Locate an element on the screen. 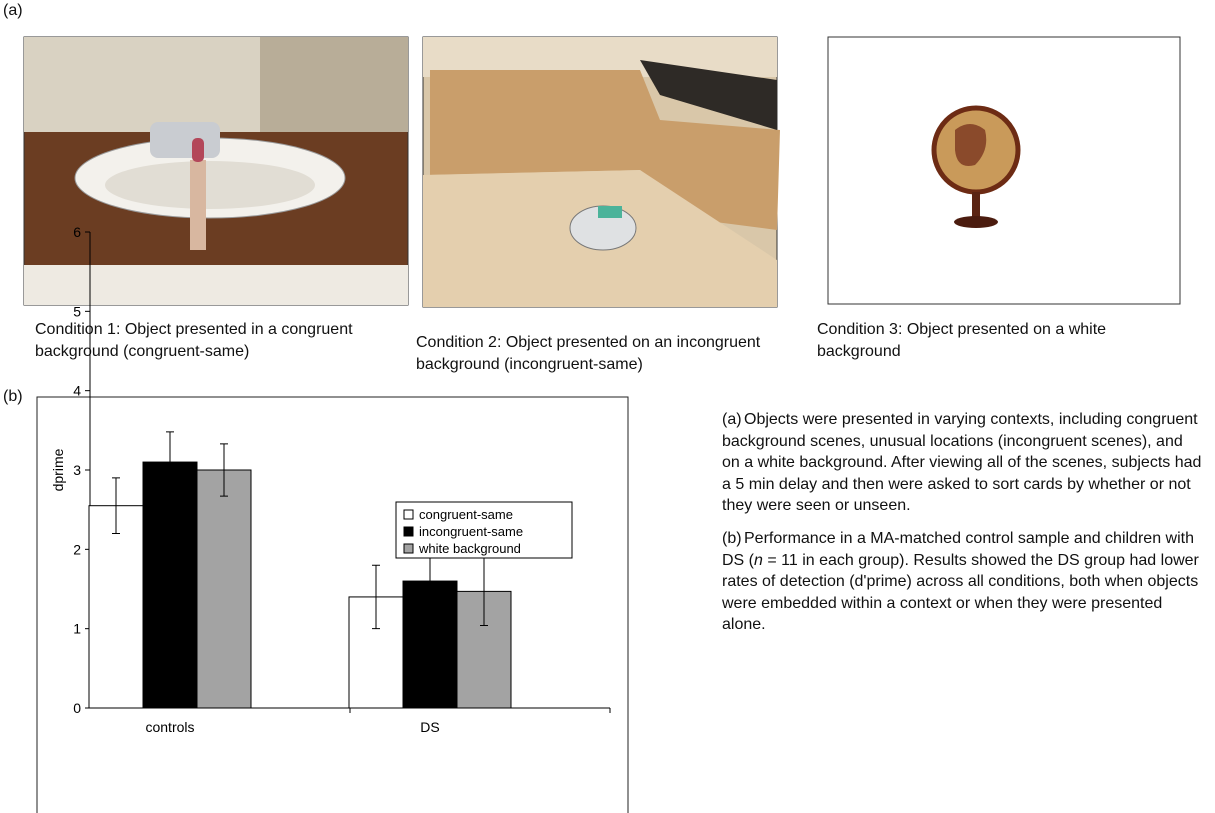 The height and width of the screenshot is (813, 1215). photo-kitchen is located at coordinates (601, 172).